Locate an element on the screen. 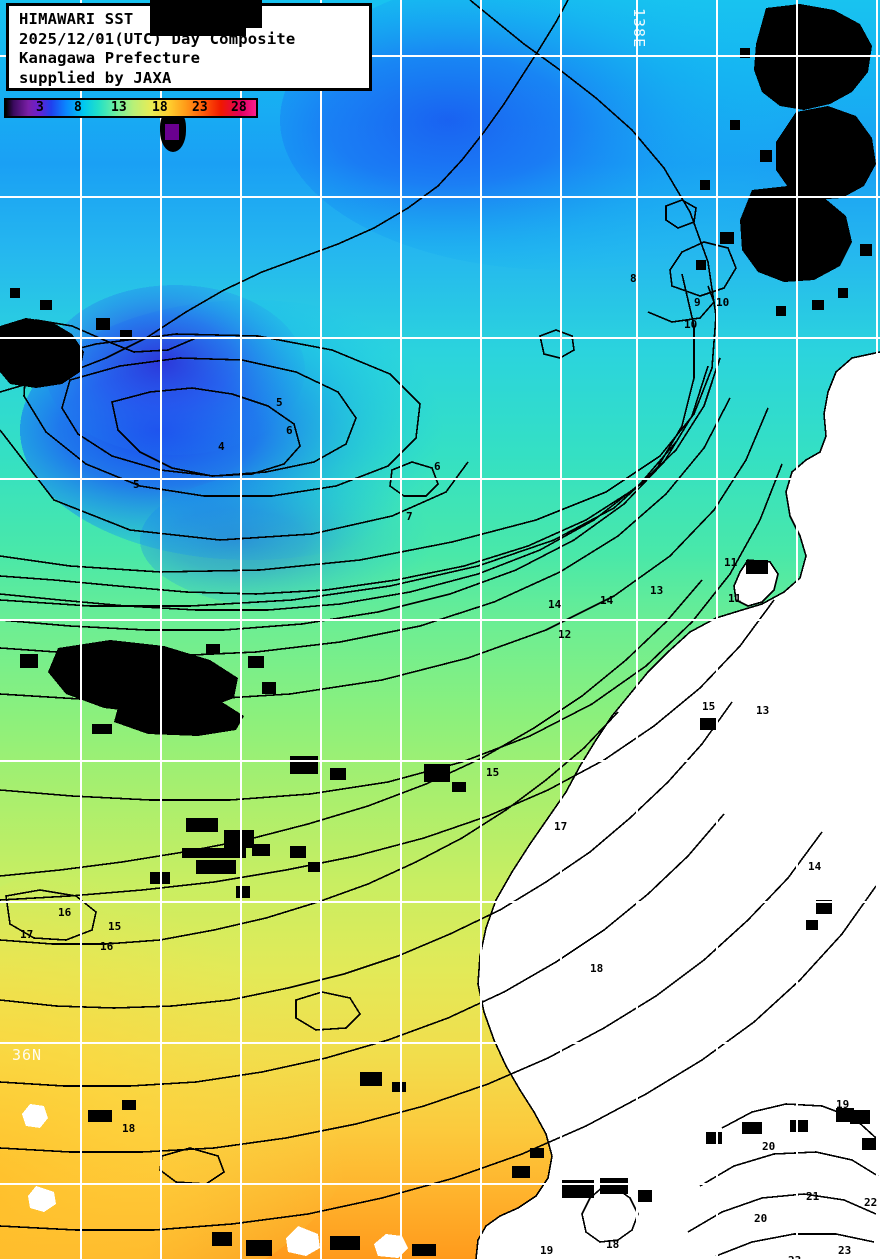 The width and height of the screenshot is (880, 1259). colorbar: 3 8 13 18 23 28 is located at coordinates (131, 108).